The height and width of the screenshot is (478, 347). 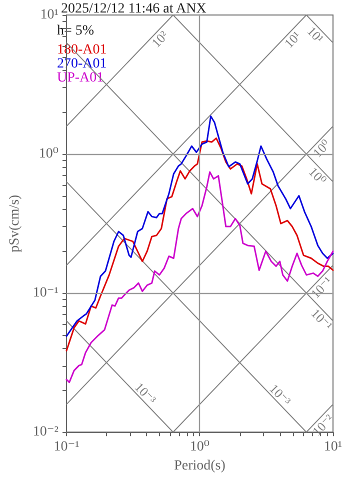 What do you see at coordinates (160, 39) in the screenshot?
I see `annotation: 10²` at bounding box center [160, 39].